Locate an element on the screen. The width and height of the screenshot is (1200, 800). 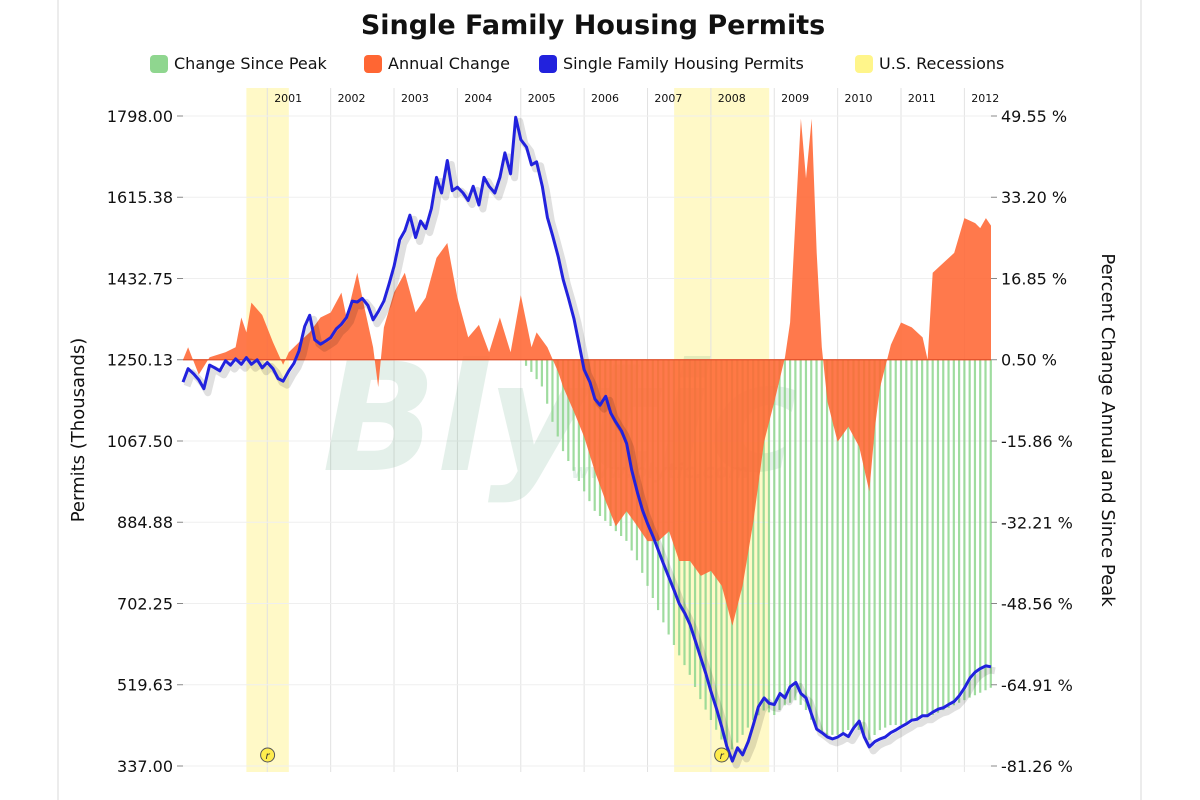
legend-item-permits: Single Family Housing Permits is located at coordinates (671, 63).